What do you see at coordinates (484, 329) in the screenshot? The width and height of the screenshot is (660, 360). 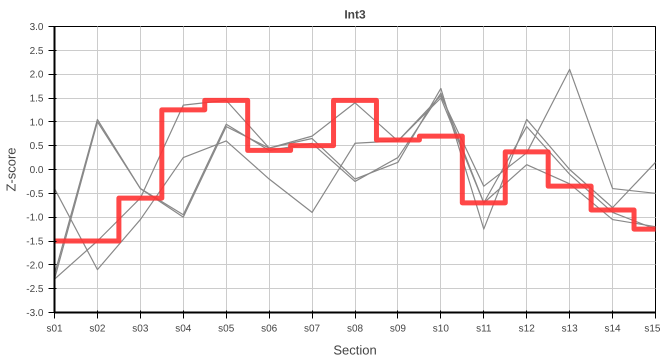 I see `x-tick-label: s11` at bounding box center [484, 329].